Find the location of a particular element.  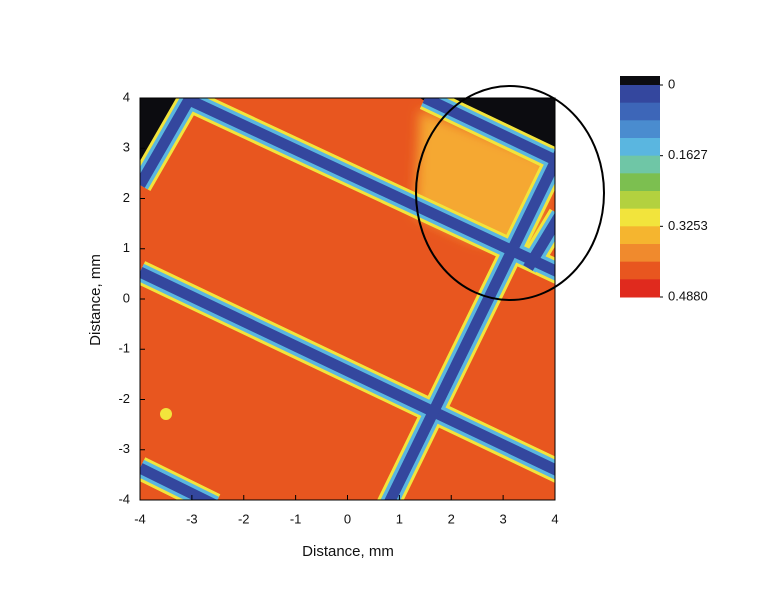

colorbar-tick-label: 0 is located at coordinates (671, 83).